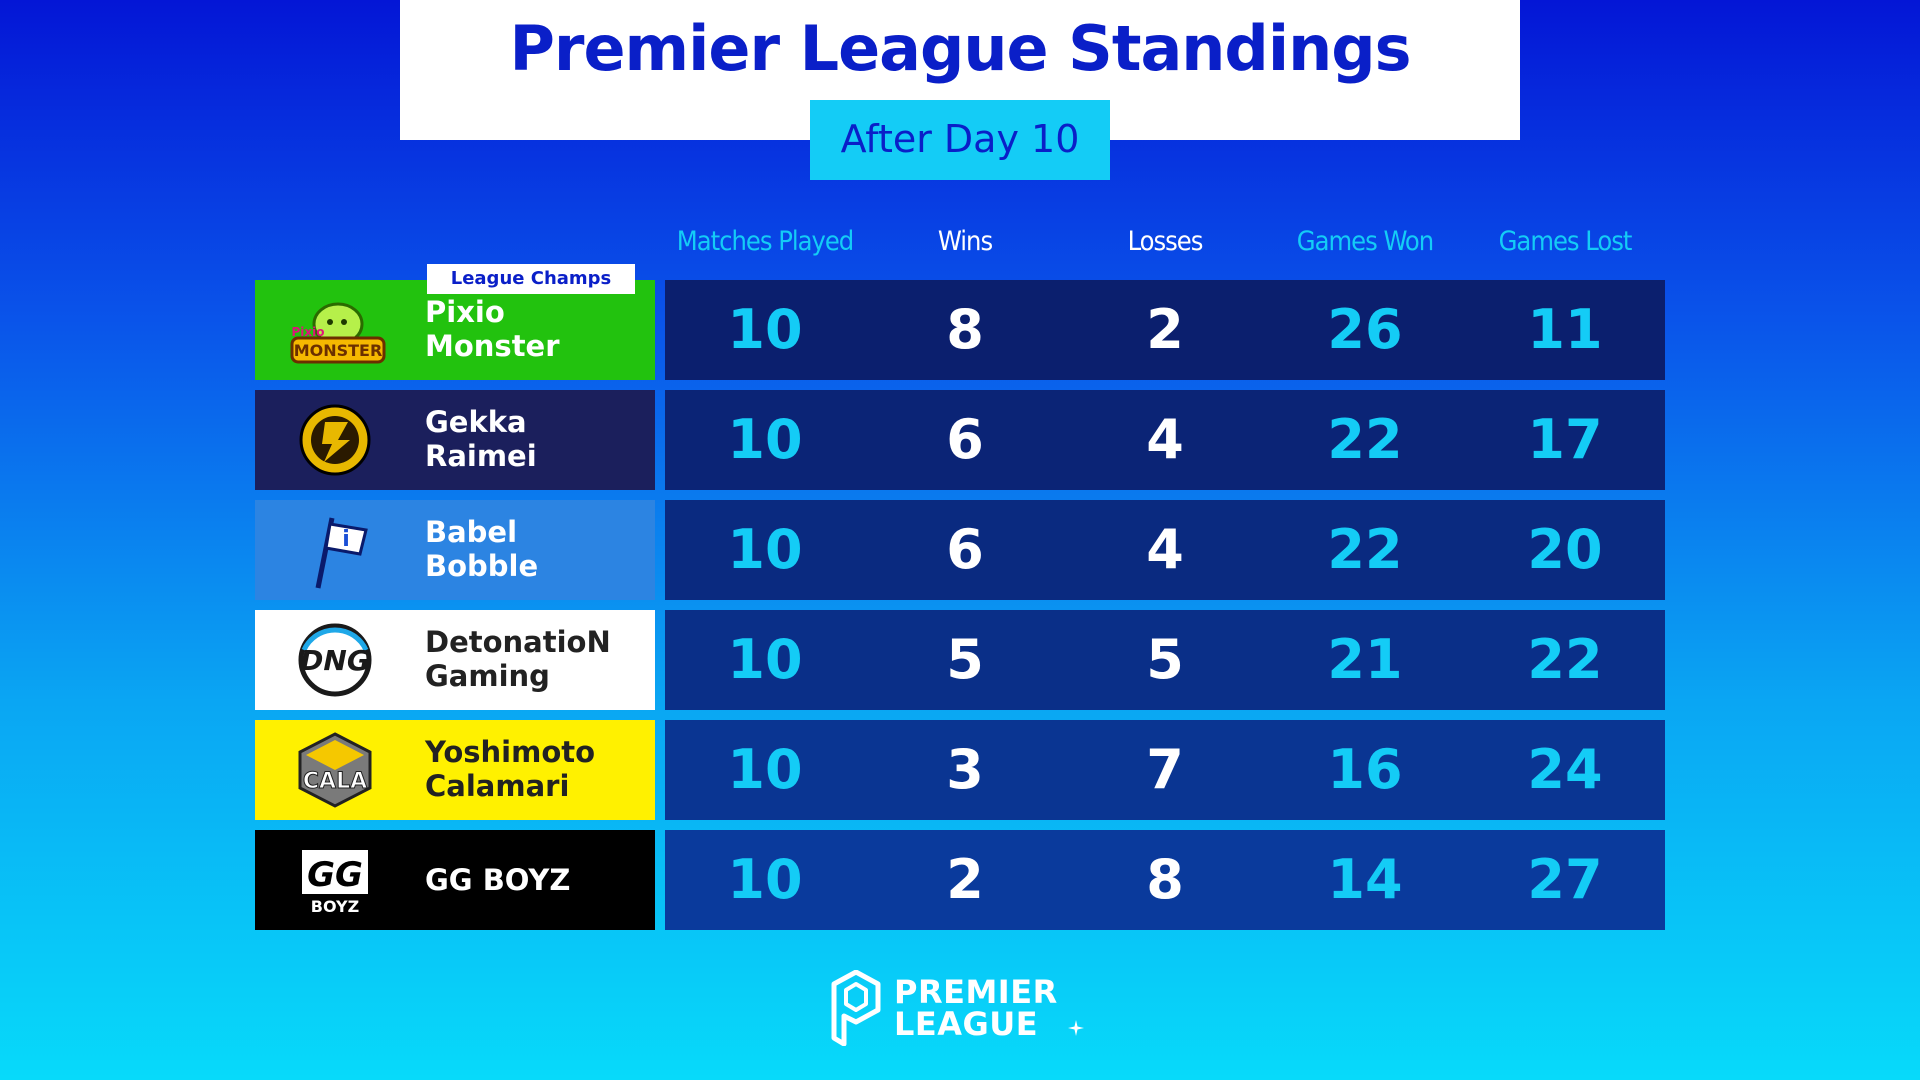 Image resolution: width=1920 pixels, height=1080 pixels. I want to click on team-name-line1: GG BOYZ, so click(498, 880).